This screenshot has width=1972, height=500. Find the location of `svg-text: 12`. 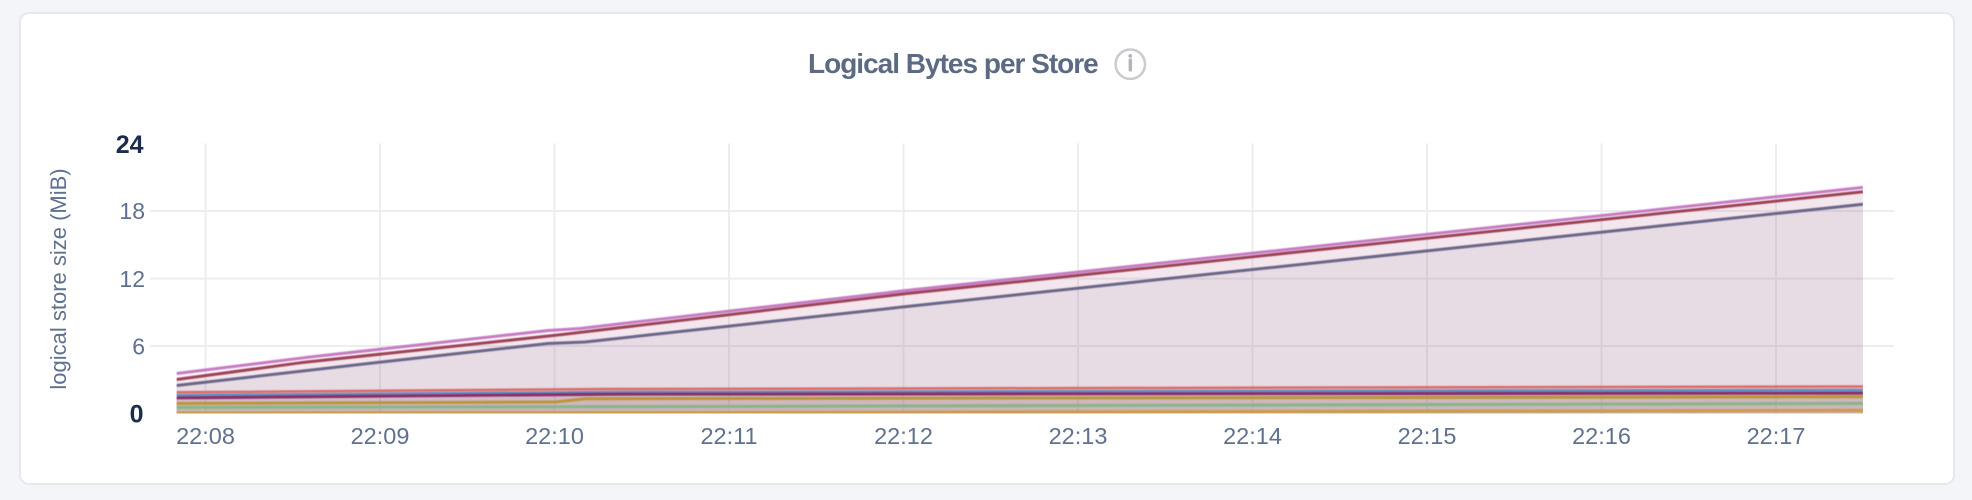

svg-text: 12 is located at coordinates (132, 279).